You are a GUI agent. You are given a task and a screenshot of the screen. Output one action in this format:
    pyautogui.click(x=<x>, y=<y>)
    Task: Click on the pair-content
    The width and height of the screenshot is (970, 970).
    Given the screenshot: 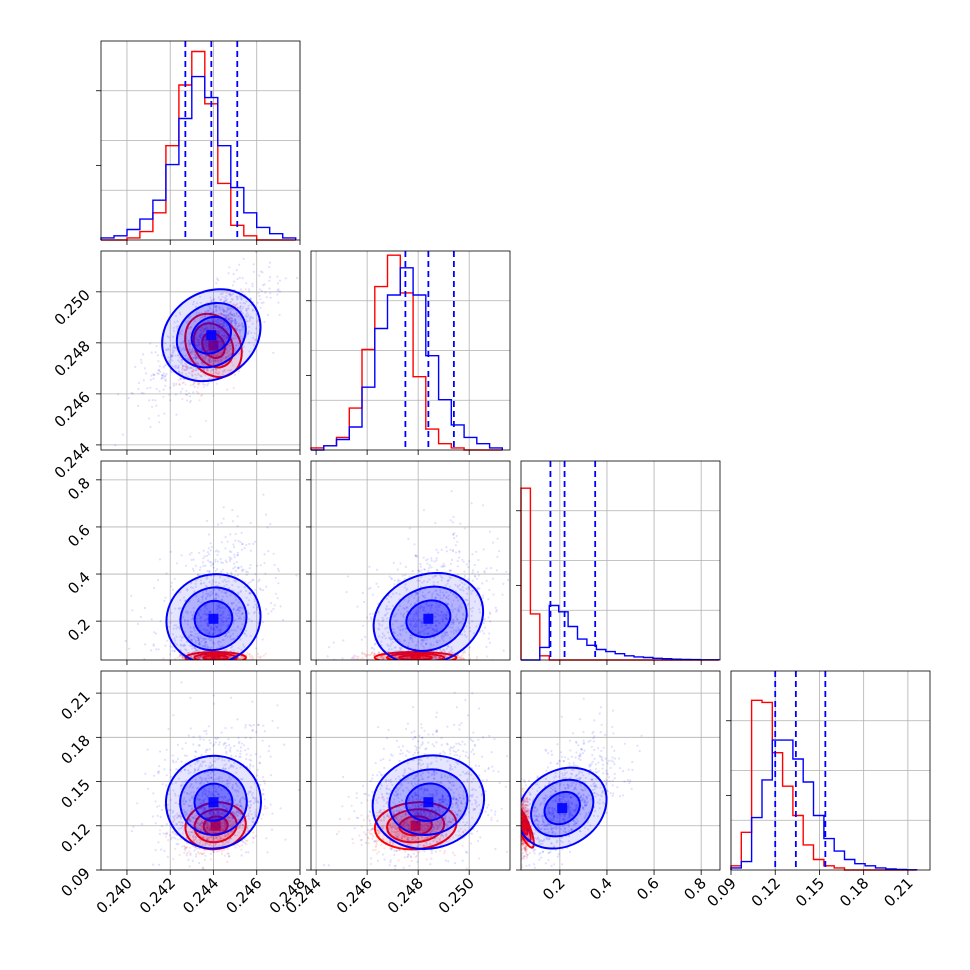 What is the action you would take?
    pyautogui.click(x=211, y=585)
    